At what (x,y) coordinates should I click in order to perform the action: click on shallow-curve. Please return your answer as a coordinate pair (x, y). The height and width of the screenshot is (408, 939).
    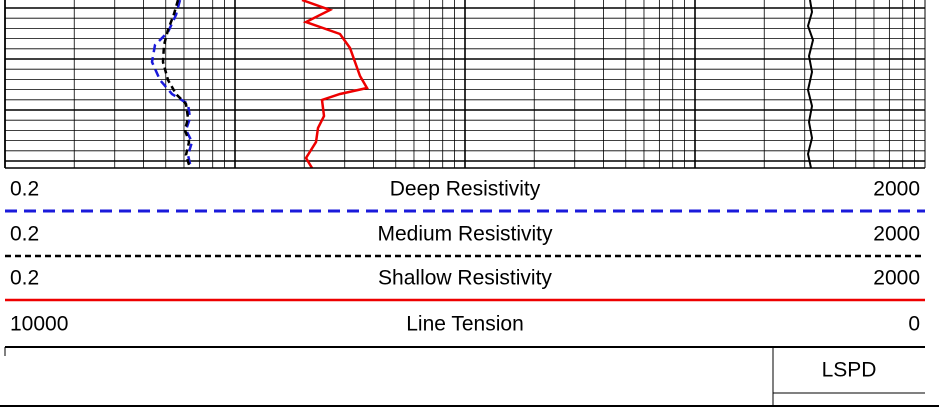
    Looking at the image, I should click on (335, 84).